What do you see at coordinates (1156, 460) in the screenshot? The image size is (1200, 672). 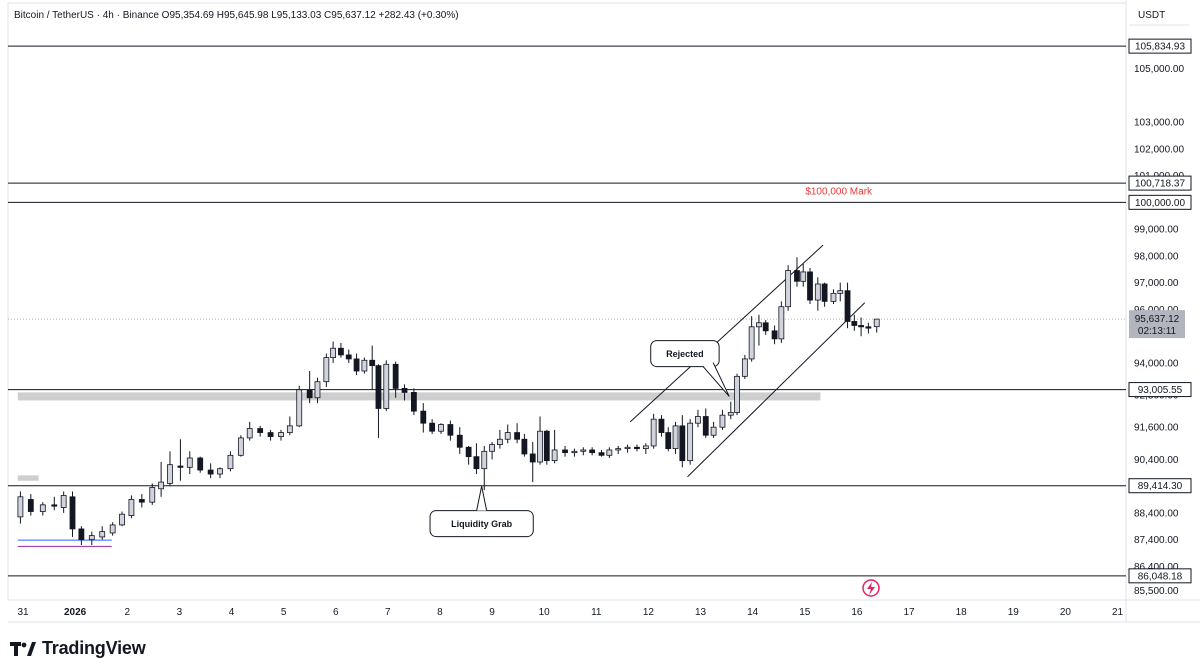 I see `price-tick-label: 90,400.00` at bounding box center [1156, 460].